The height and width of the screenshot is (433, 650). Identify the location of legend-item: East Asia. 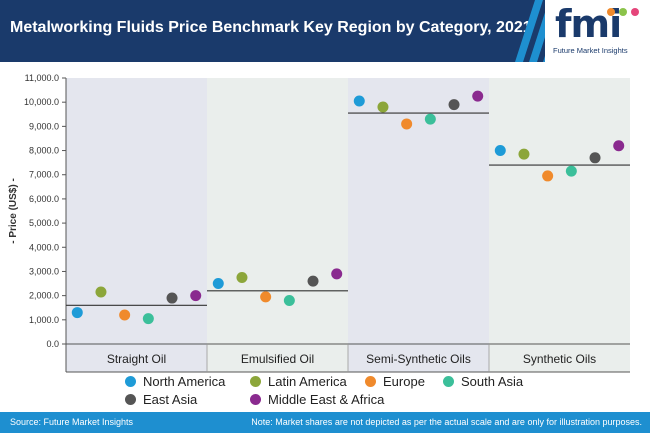
(161, 399).